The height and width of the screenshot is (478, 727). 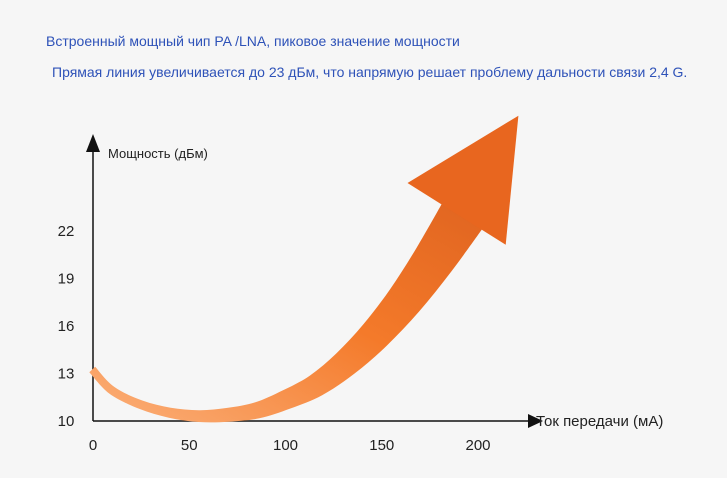 What do you see at coordinates (285, 445) in the screenshot?
I see `x-tick-label: 100` at bounding box center [285, 445].